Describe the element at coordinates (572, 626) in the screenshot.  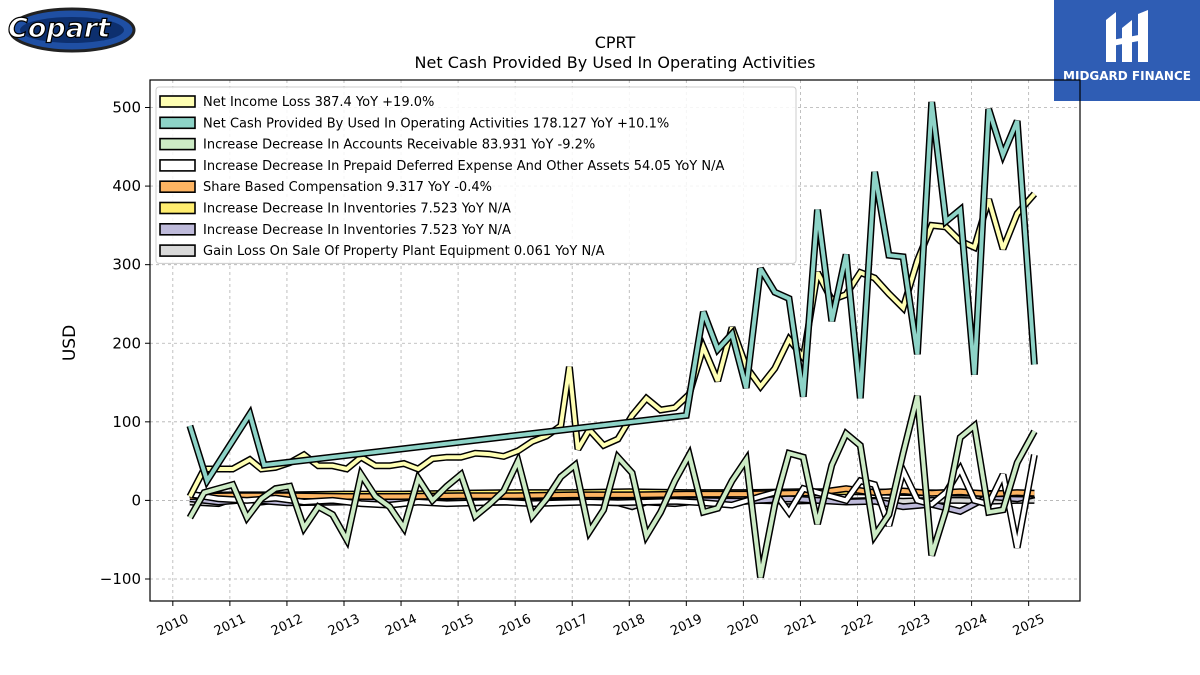
I see `x-tick-label: 2017` at that location.